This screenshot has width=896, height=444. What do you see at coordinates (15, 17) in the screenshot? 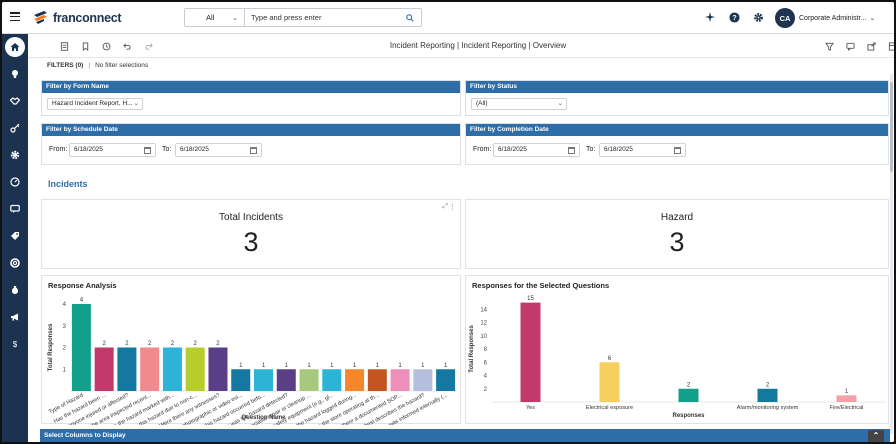
I see `menu-icon` at bounding box center [15, 17].